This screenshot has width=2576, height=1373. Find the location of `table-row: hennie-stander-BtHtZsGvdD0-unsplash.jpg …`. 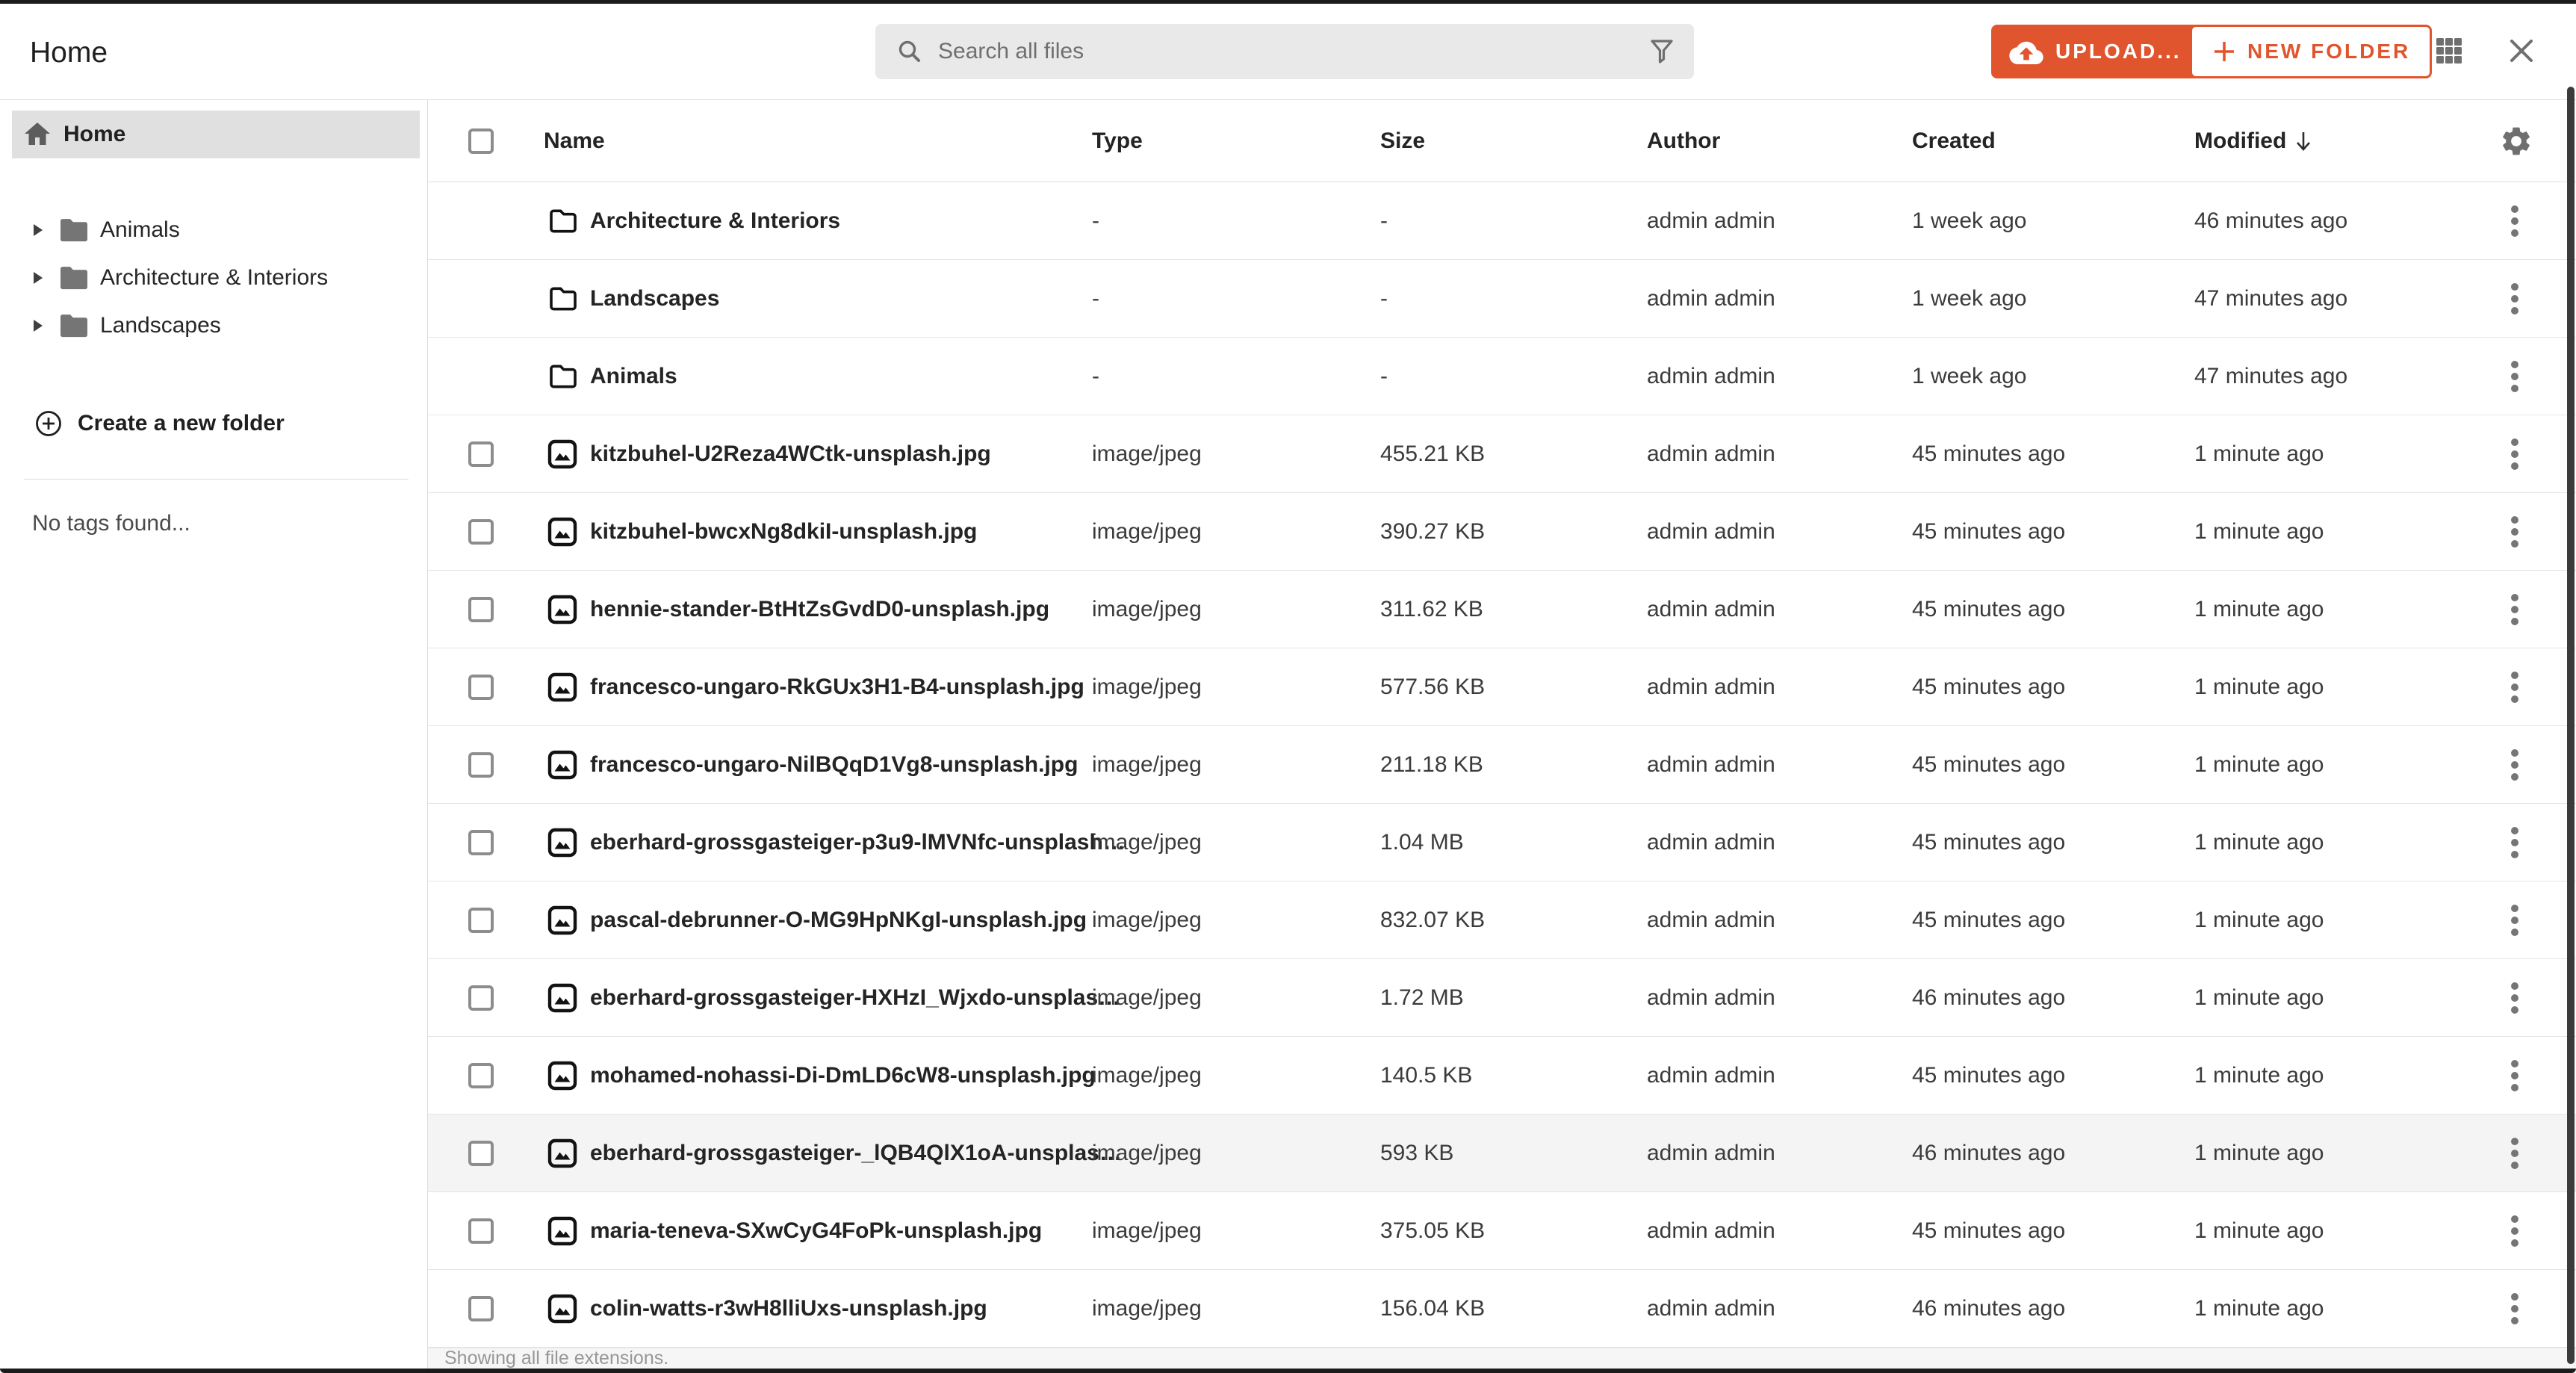

table-row: hennie-stander-BtHtZsGvdD0-unsplash.jpg … is located at coordinates (1502, 609).